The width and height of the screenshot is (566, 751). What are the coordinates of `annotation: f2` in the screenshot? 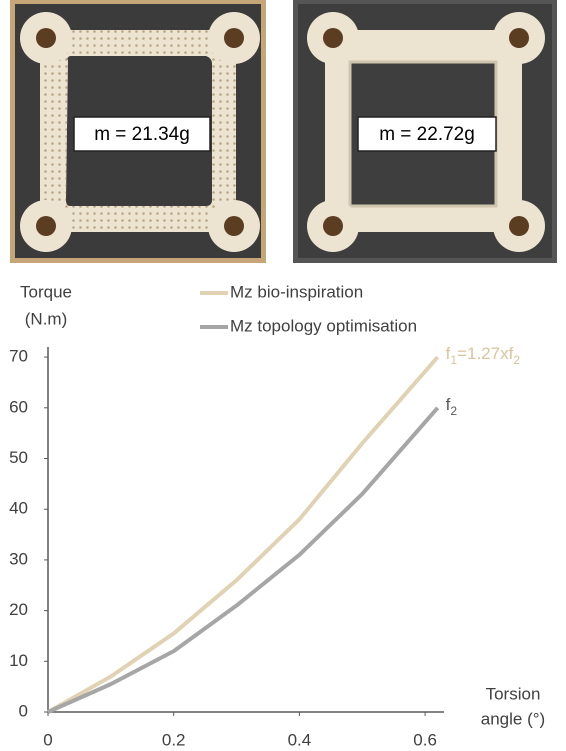 It's located at (452, 406).